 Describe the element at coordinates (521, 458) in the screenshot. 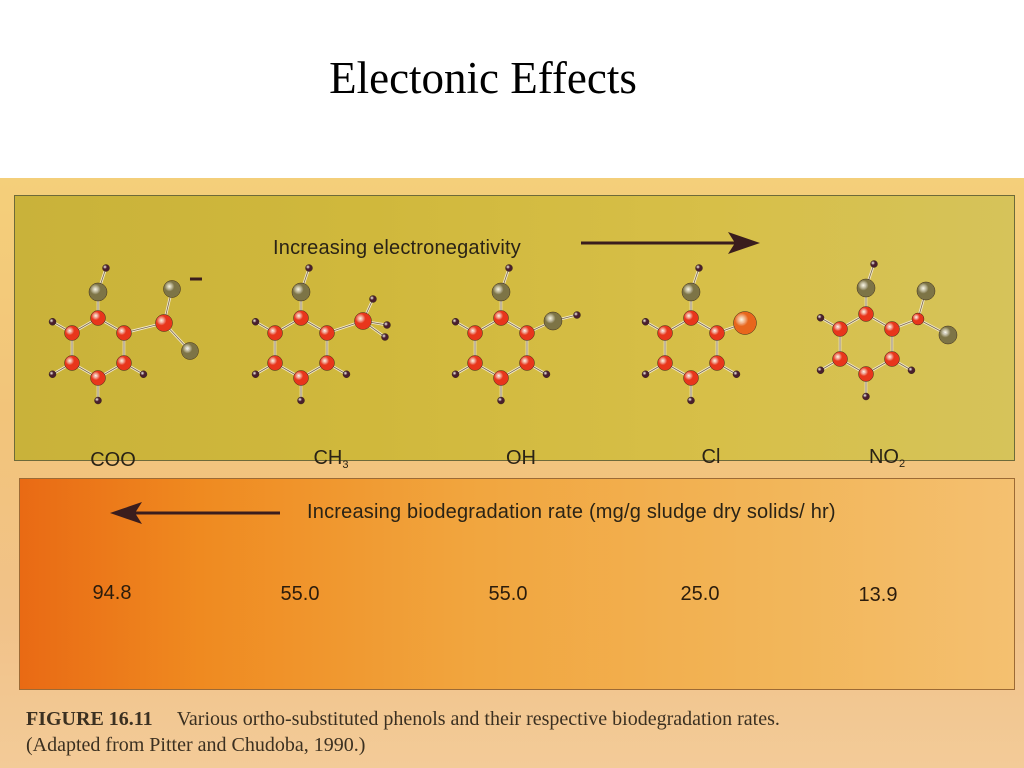

I see `substituent-label-oh: OH` at that location.